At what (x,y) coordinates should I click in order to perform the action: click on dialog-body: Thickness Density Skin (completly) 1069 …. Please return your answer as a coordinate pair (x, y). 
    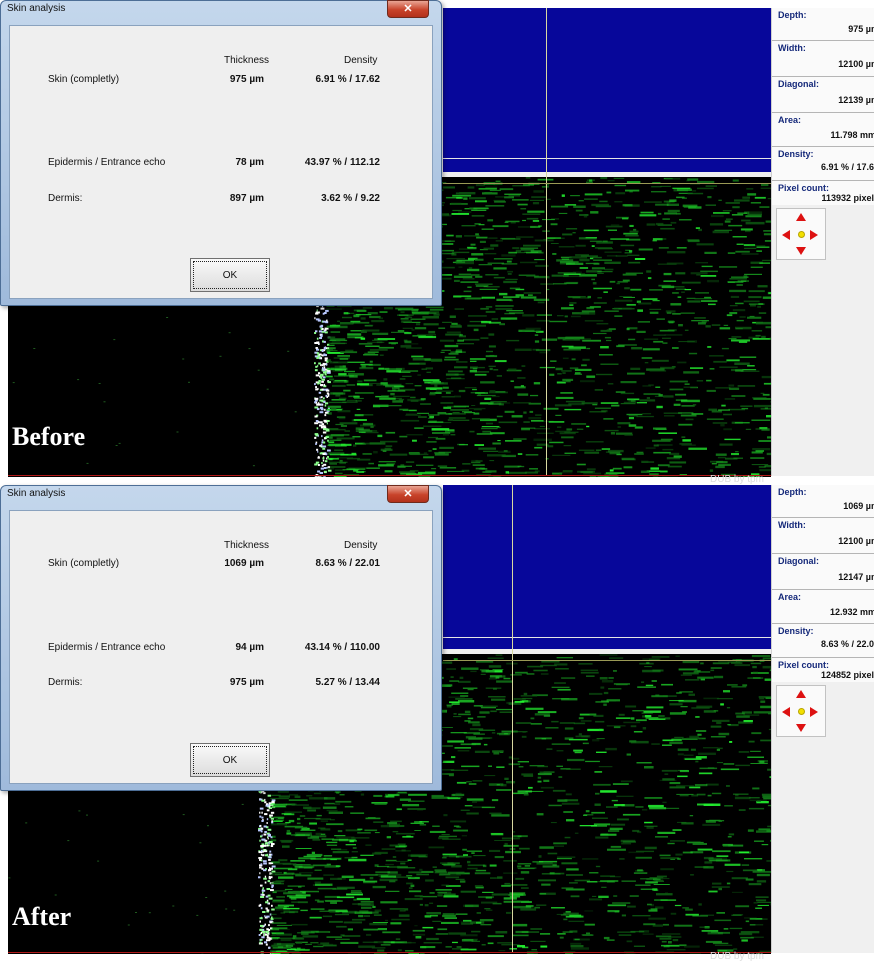
    Looking at the image, I should click on (221, 647).